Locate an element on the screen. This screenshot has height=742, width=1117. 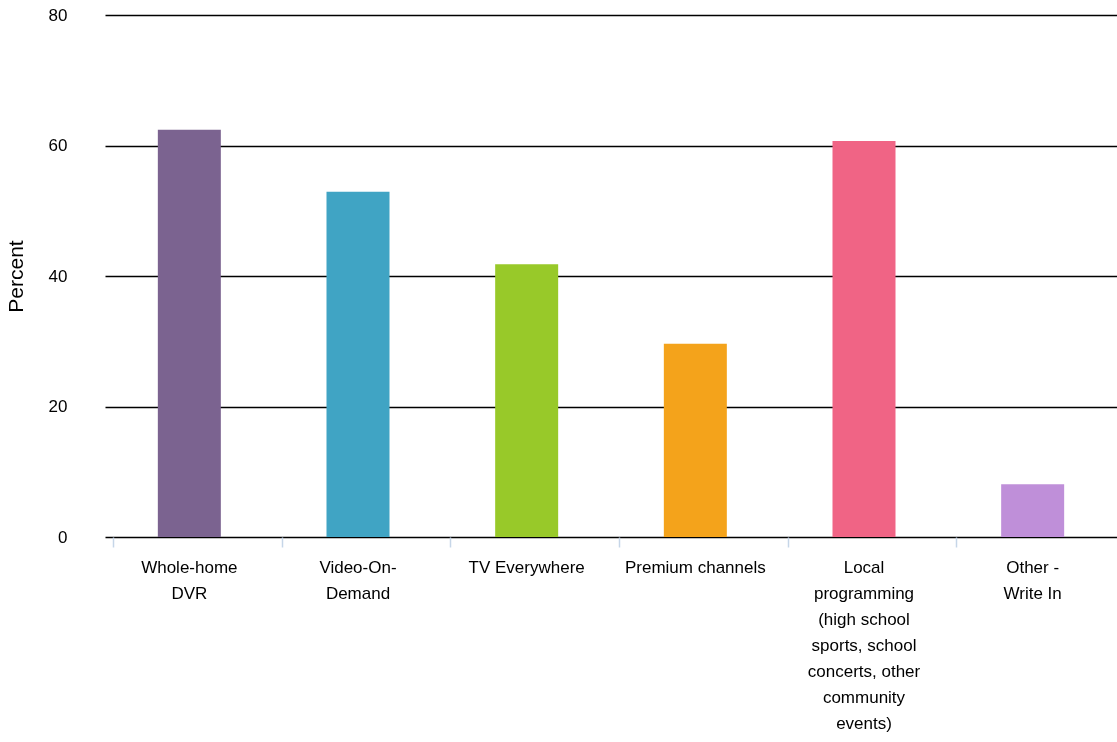
y-tick-label: 0 is located at coordinates (63, 537).